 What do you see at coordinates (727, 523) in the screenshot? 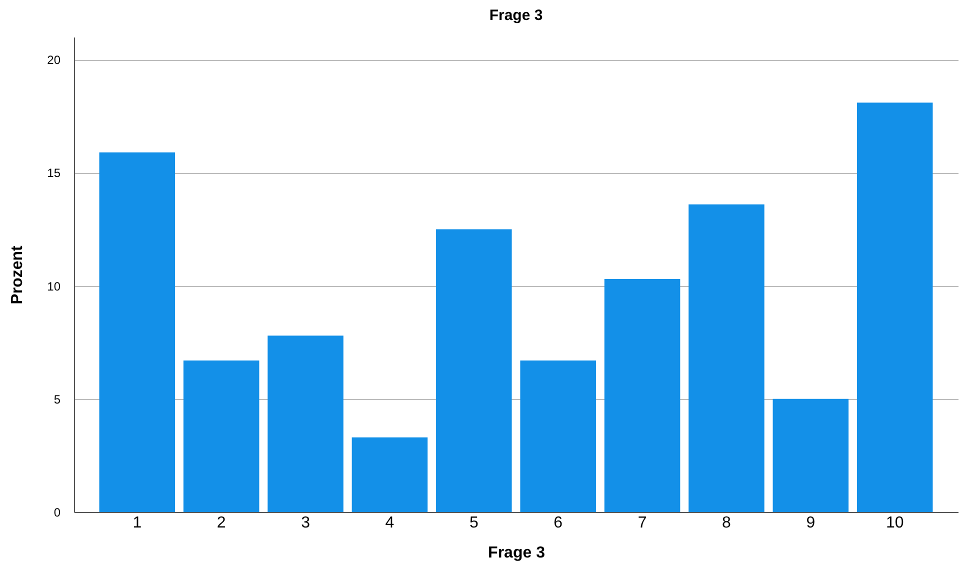
I see `x-tick-label: 8` at bounding box center [727, 523].